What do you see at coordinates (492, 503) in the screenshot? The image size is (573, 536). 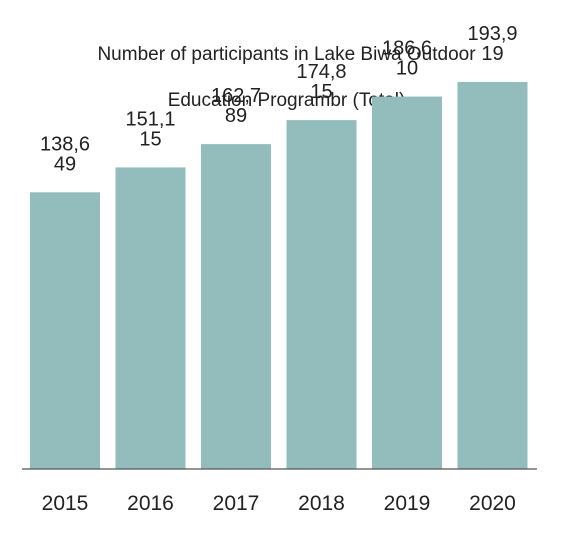 I see `x-tick-label: 2020` at bounding box center [492, 503].